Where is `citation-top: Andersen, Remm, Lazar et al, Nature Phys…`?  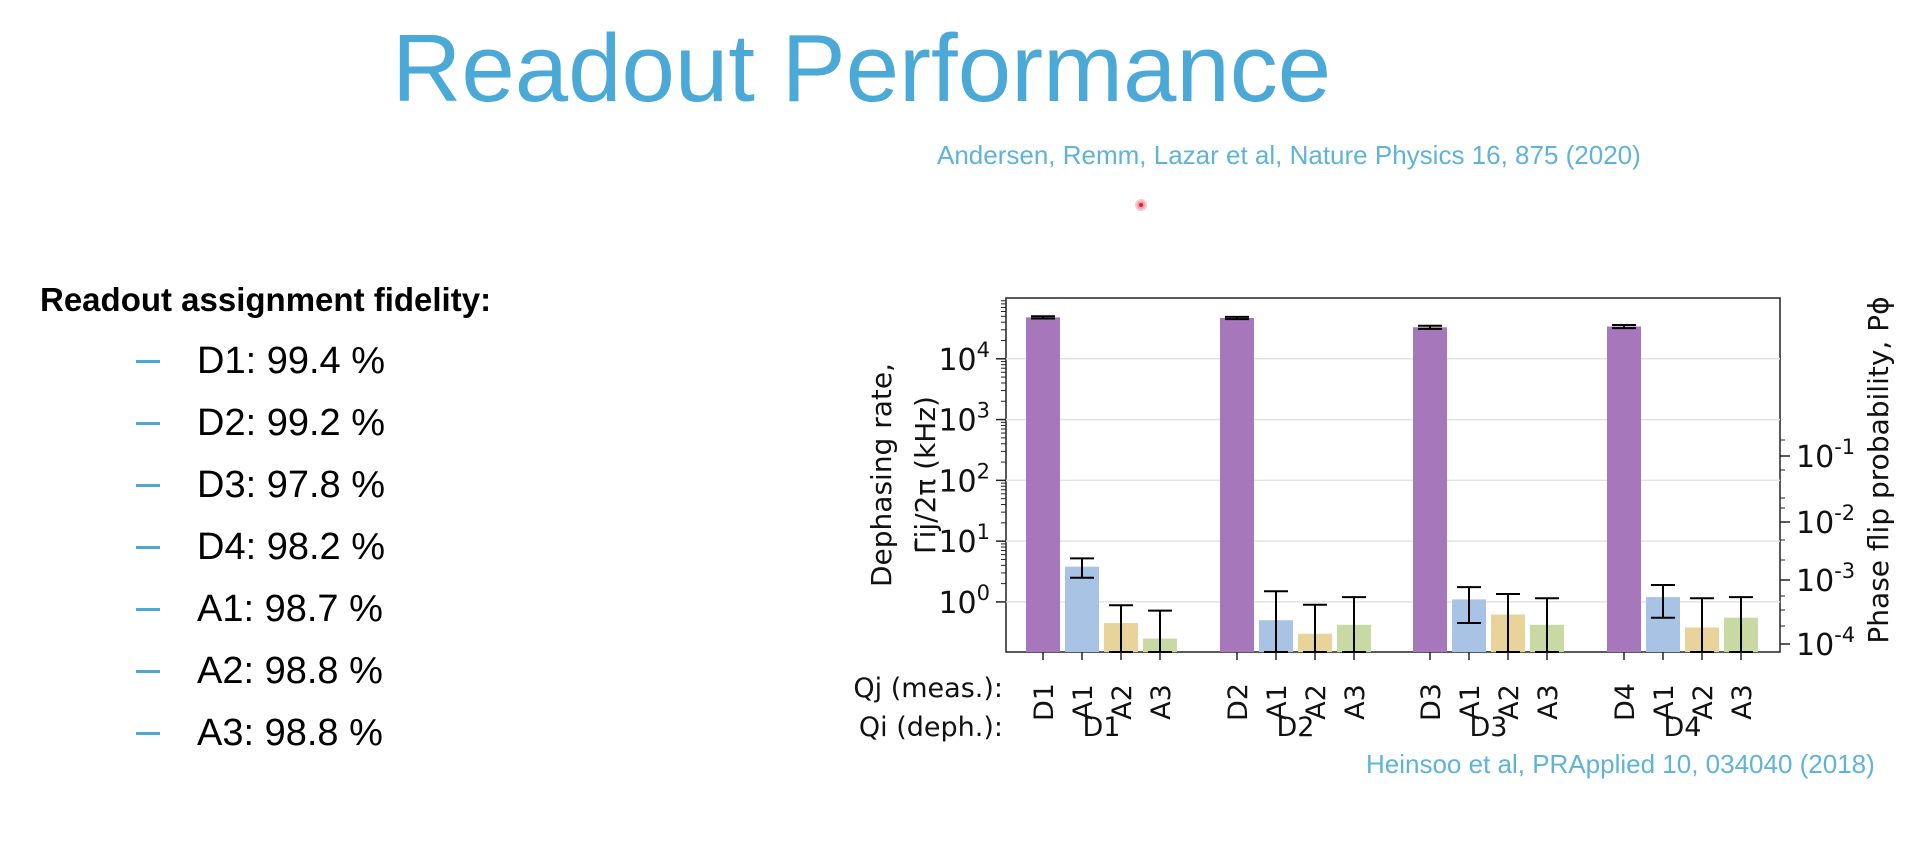
citation-top: Andersen, Remm, Lazar et al, Nature Phys… is located at coordinates (1289, 155).